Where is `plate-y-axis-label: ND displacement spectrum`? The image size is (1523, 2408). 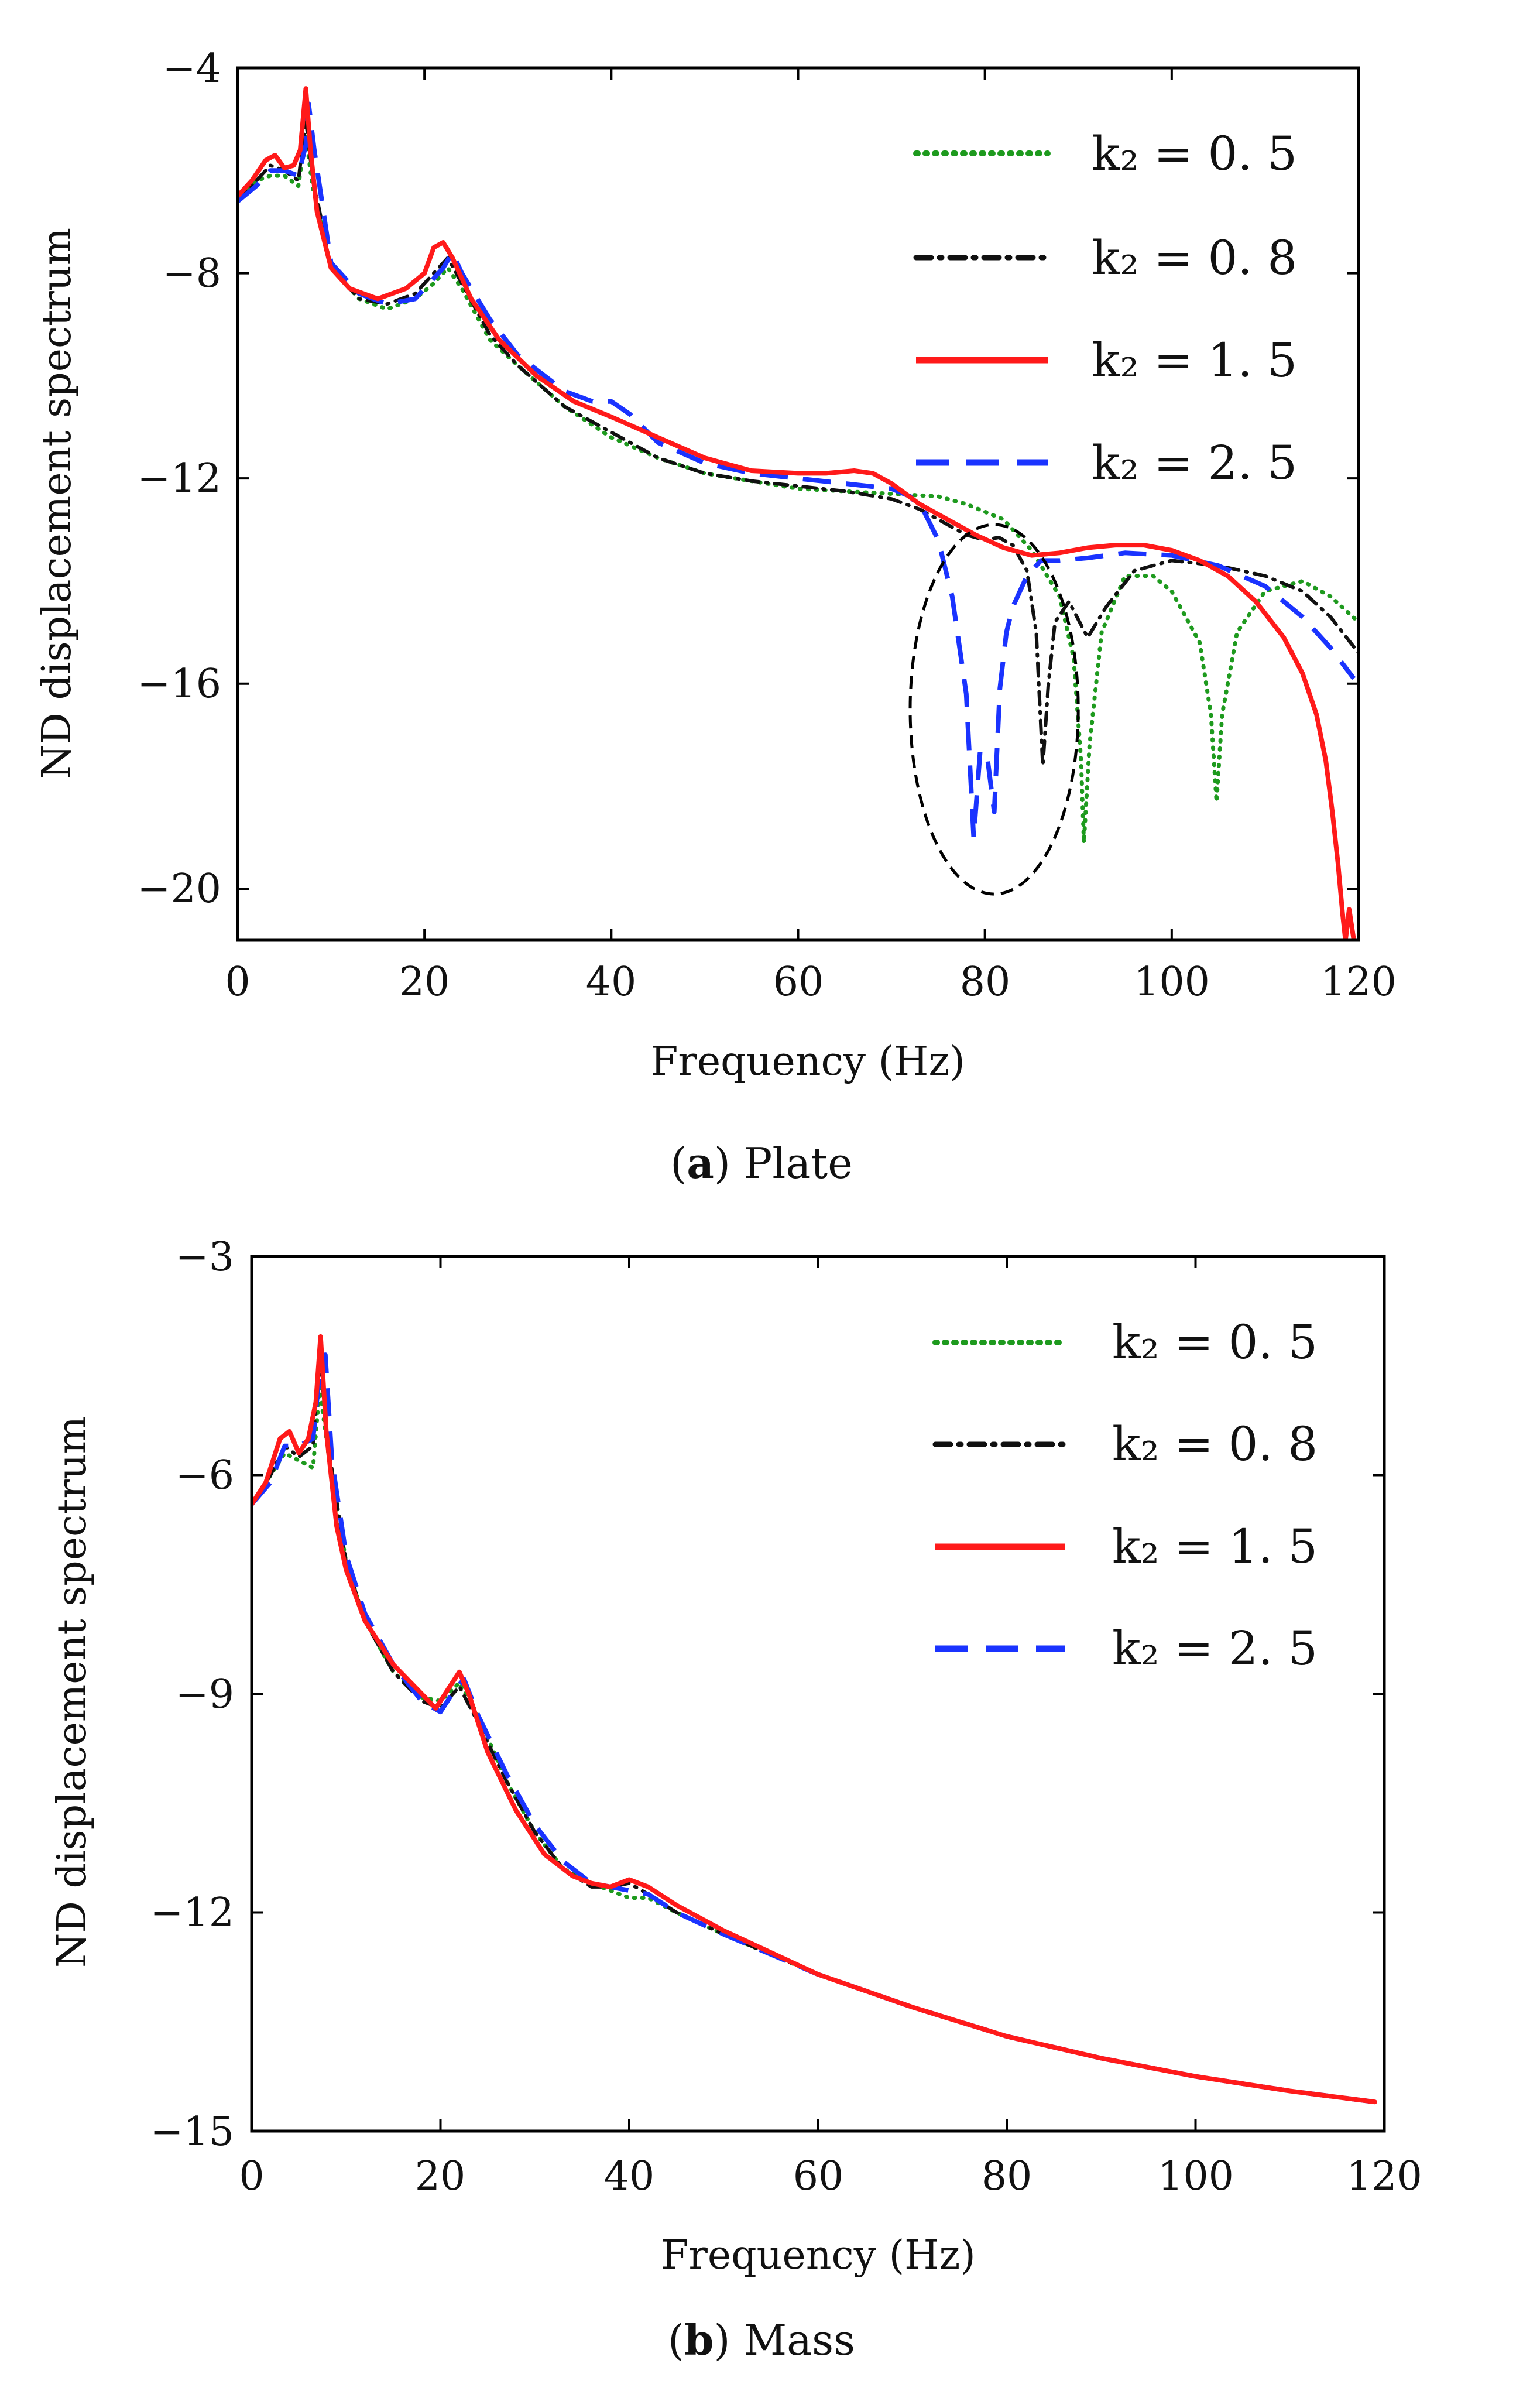
plate-y-axis-label: ND displacement spectrum is located at coordinates (57, 504).